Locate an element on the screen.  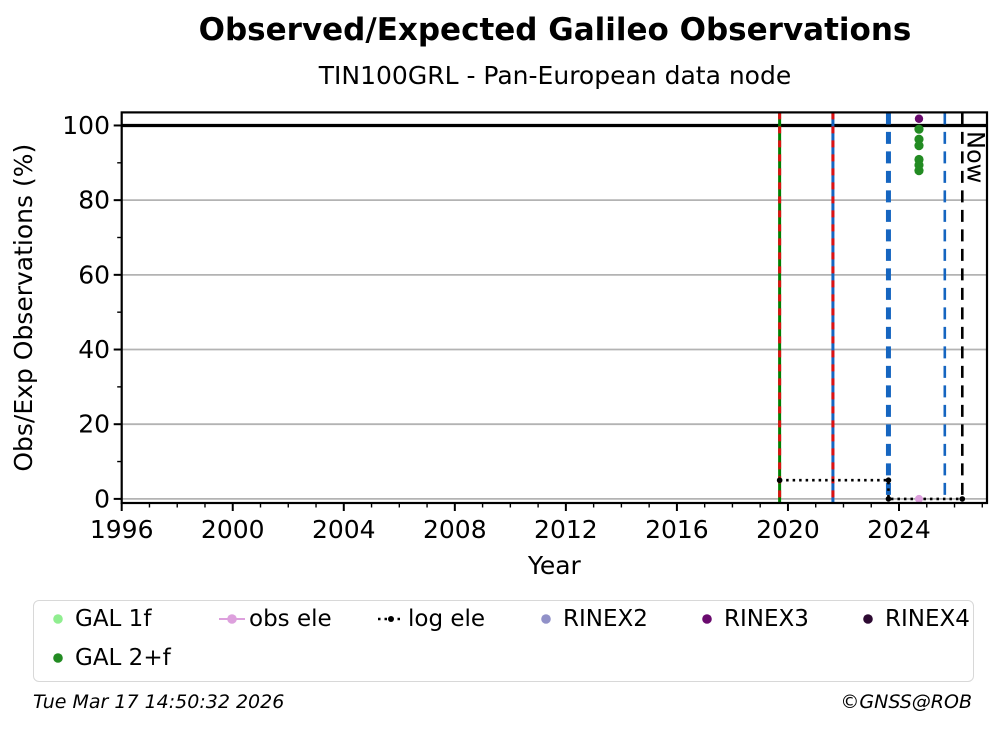
x-tick-label: 2020 is located at coordinates (788, 529).